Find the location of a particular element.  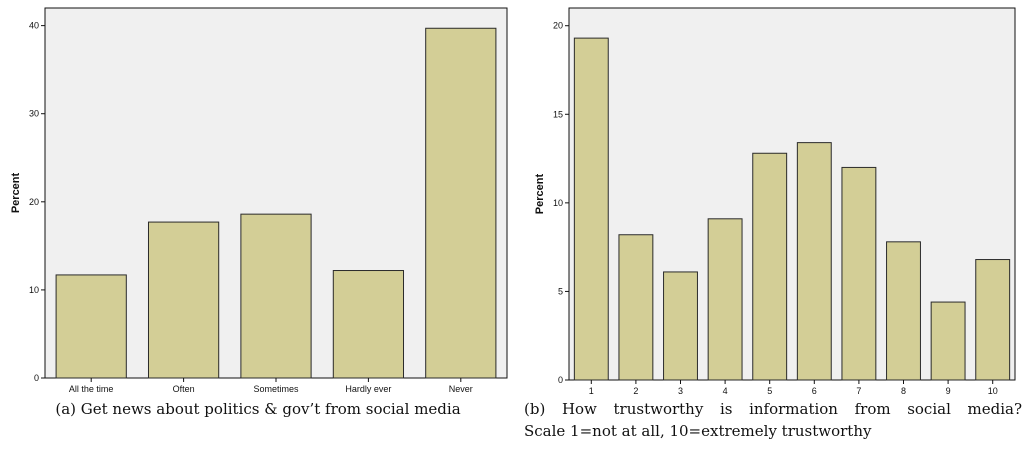

x-tick-label-a-0: All the time is located at coordinates (91, 389).